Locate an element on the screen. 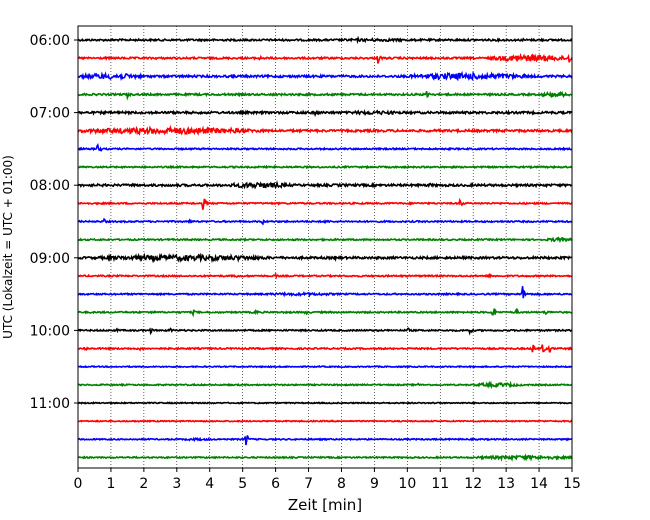 The height and width of the screenshot is (520, 650). y-axis-label: UTC (Lokalzeit = UTC + 01:00) is located at coordinates (8, 247).